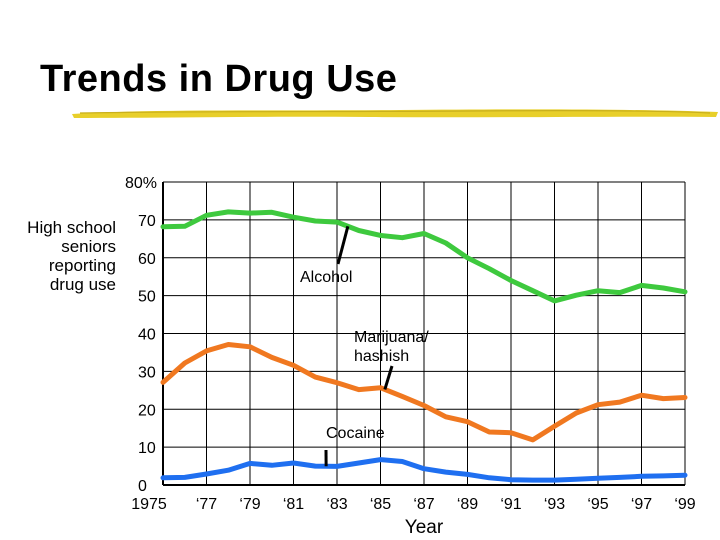 This screenshot has width=720, height=540. Describe the element at coordinates (147, 372) in the screenshot. I see `y-tick-label-30: 30` at that location.